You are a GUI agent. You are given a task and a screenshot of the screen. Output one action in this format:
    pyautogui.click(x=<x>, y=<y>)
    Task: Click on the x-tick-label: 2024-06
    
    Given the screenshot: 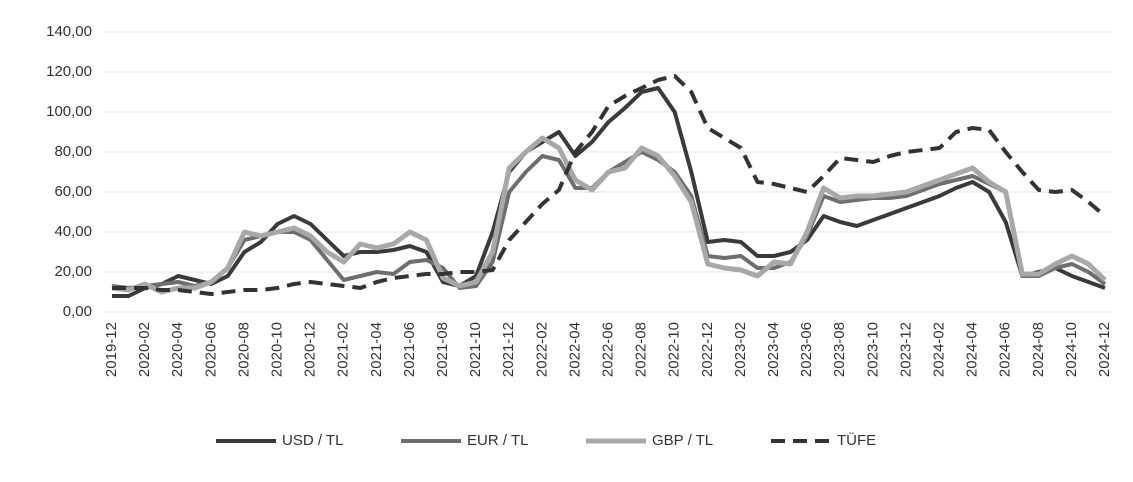 What is the action you would take?
    pyautogui.click(x=1005, y=349)
    